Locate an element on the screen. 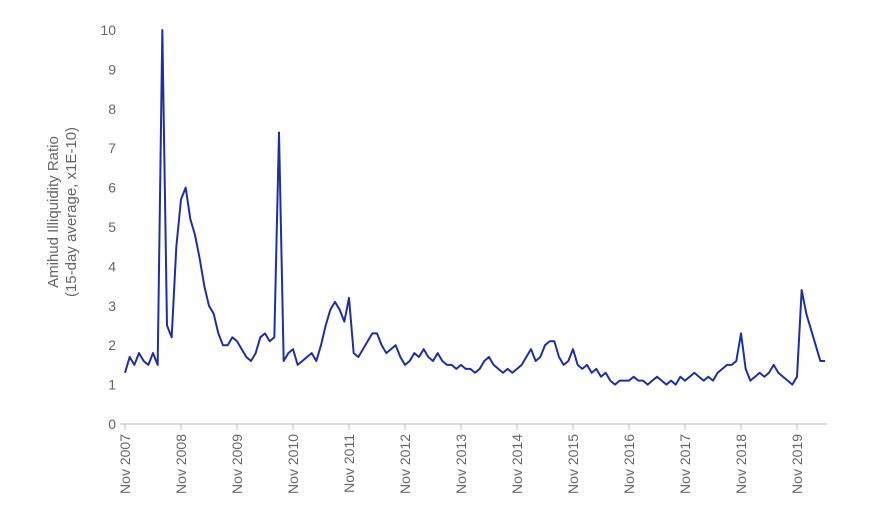  y-tick-label: 3 is located at coordinates (112, 306).